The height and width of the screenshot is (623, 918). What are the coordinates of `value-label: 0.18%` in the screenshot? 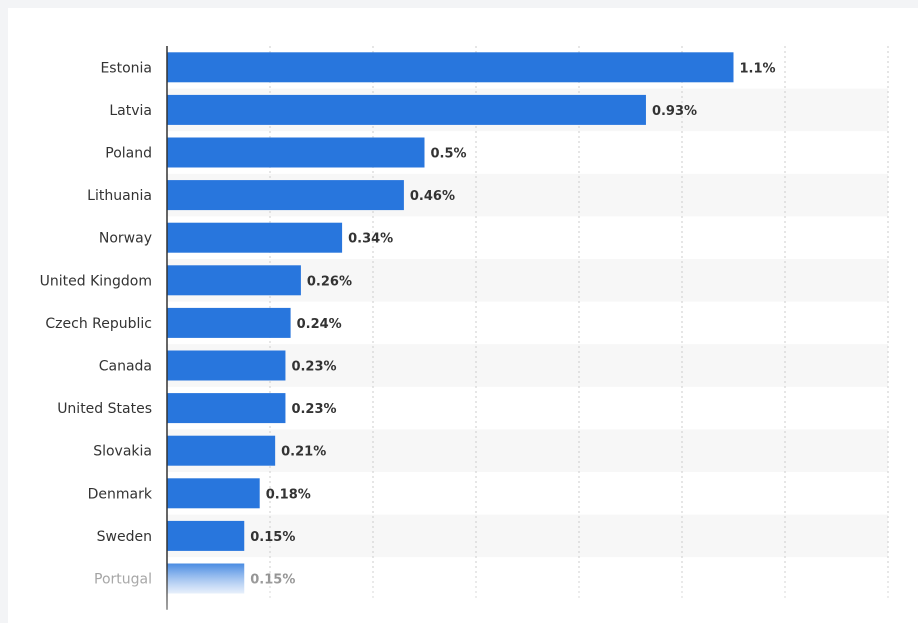 It's located at (288, 494).